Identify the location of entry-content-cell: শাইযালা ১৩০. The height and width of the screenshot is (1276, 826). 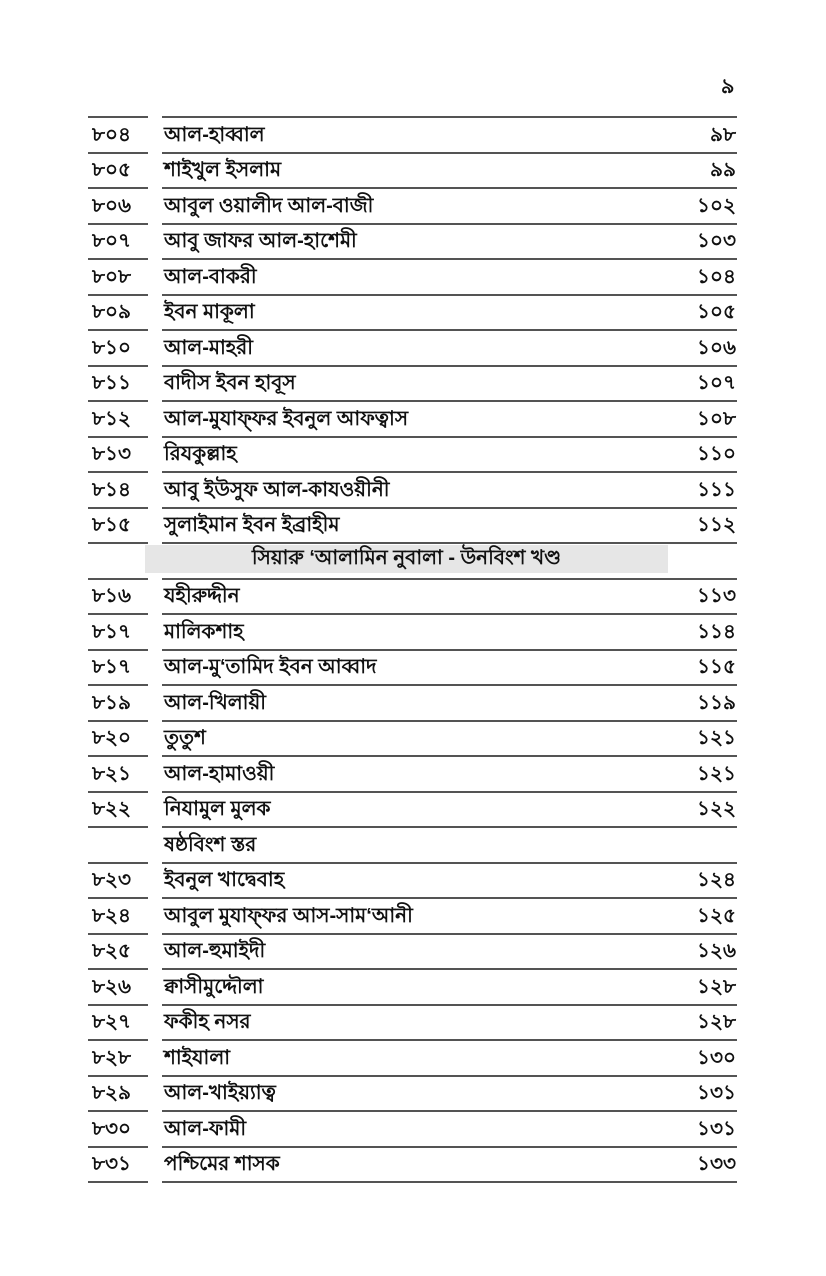
(449, 1057).